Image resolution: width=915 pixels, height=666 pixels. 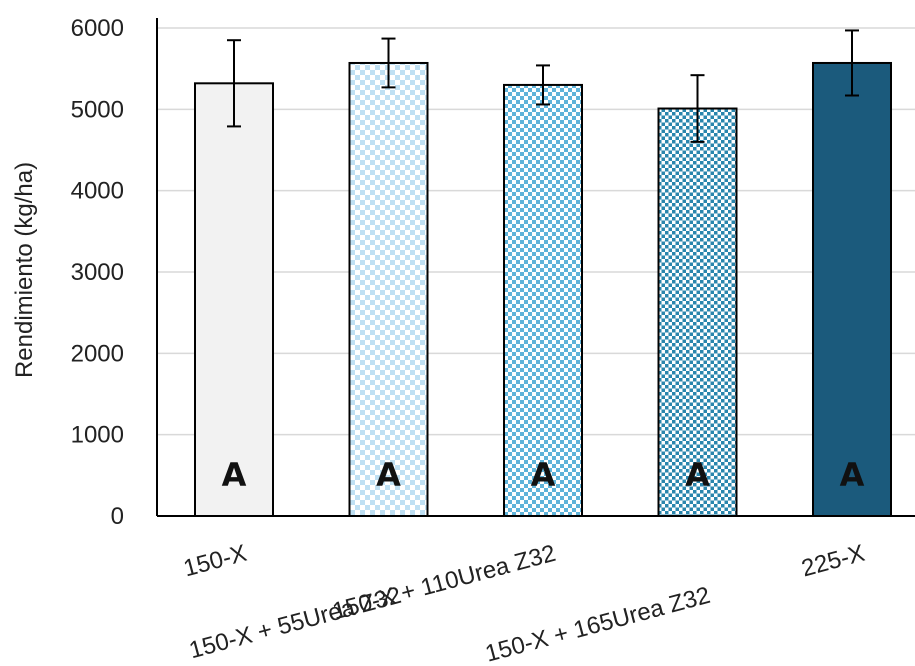 I want to click on y-tick-label: 0, so click(x=117, y=516).